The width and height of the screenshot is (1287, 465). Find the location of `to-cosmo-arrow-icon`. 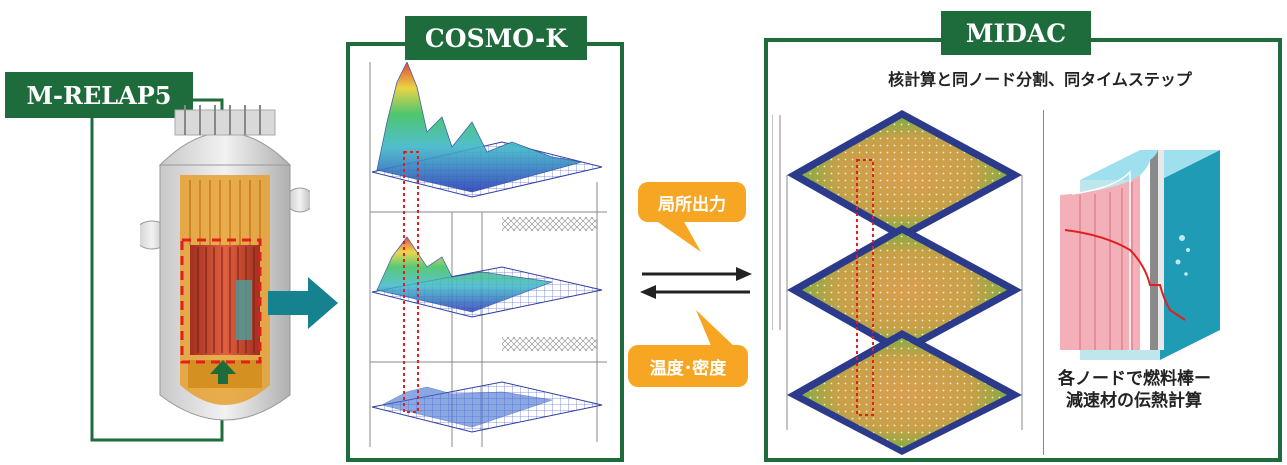

to-cosmo-arrow-icon is located at coordinates (303, 303).